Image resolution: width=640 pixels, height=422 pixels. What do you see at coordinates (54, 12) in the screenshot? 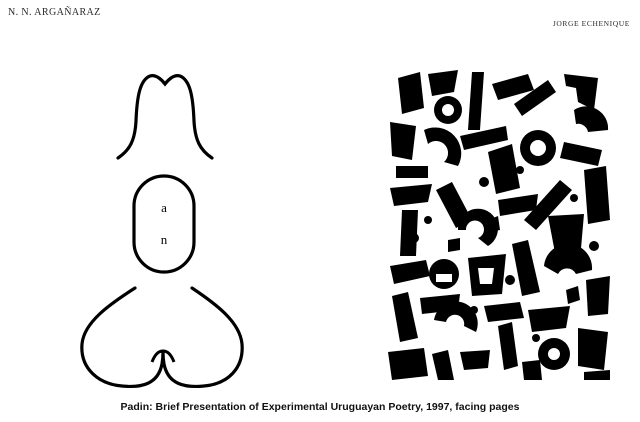
I see `left-page-author: N. N. ARGAÑARAZ` at bounding box center [54, 12].